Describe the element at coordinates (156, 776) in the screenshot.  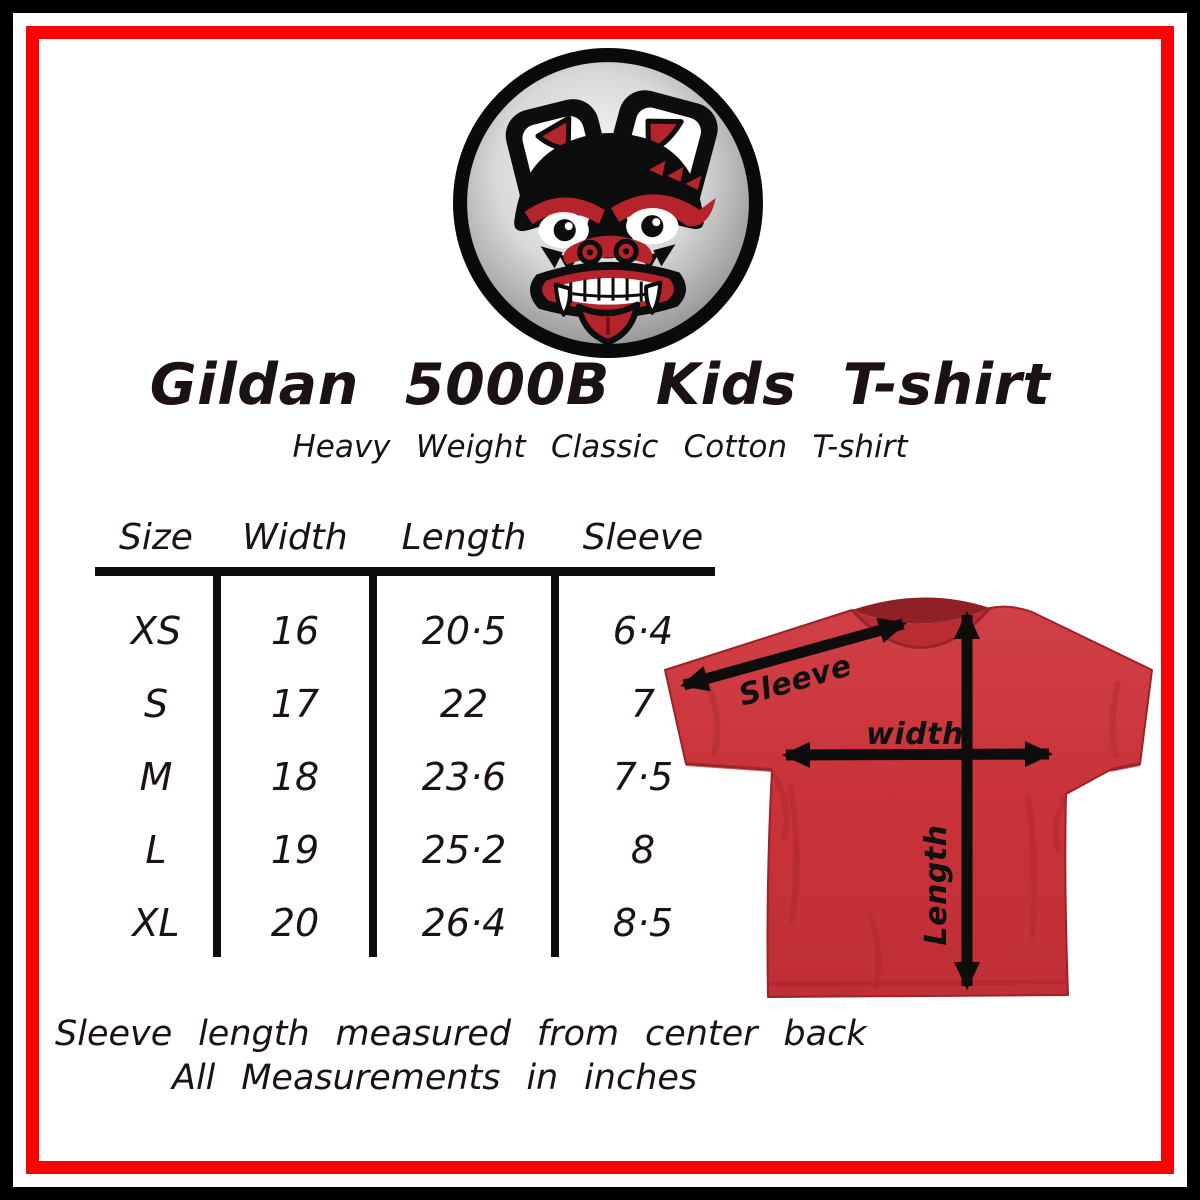
I see `size-row-label: M` at that location.